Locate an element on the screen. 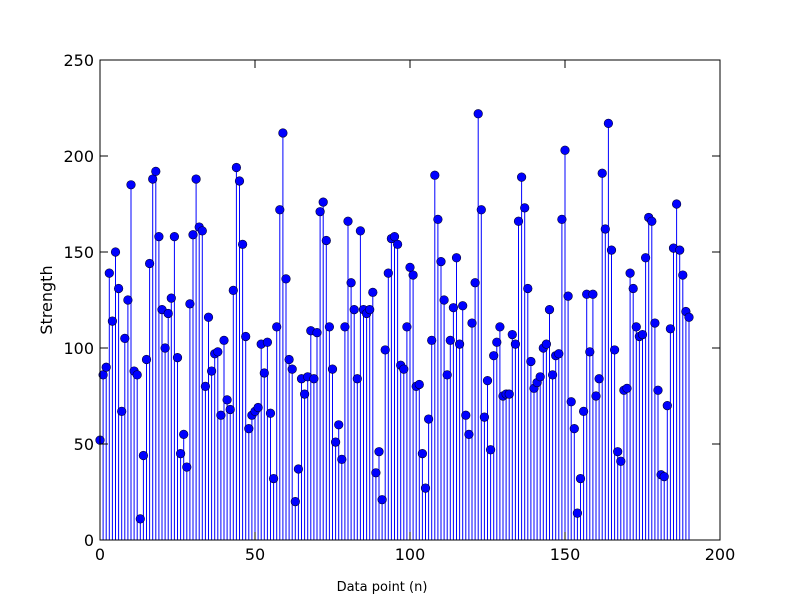  x-tick-label: 200 is located at coordinates (720, 554).